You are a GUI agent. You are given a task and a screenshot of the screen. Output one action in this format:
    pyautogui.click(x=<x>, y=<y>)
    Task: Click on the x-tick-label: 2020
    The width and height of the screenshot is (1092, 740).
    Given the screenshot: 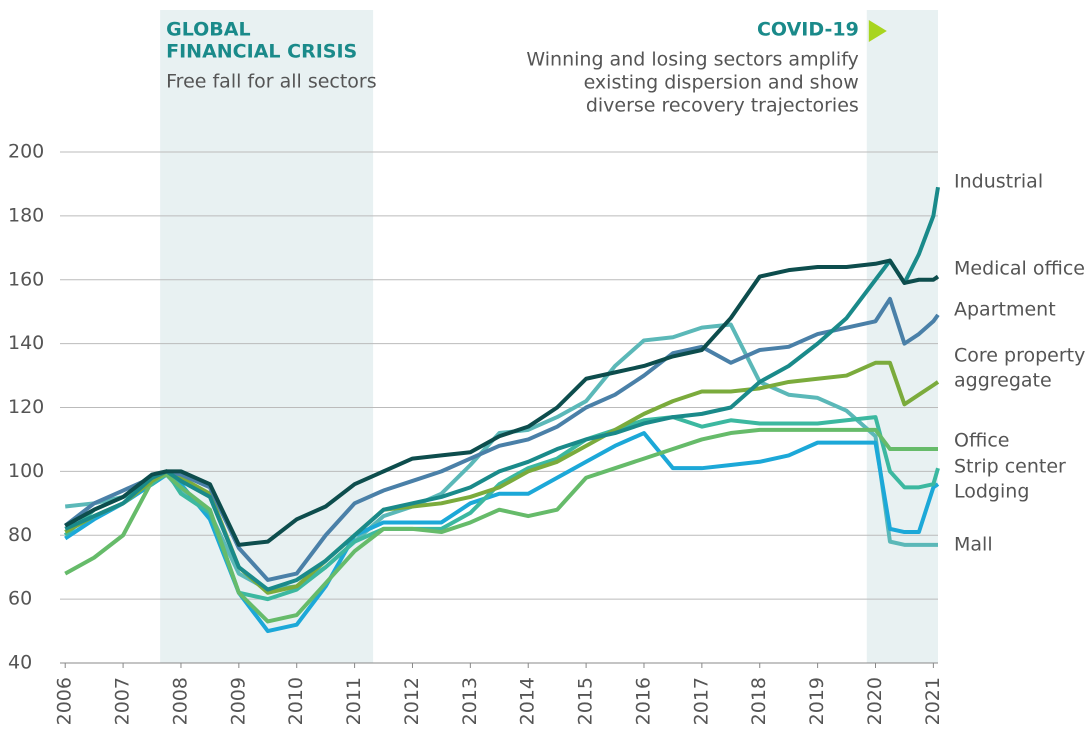 What is the action you would take?
    pyautogui.click(x=875, y=701)
    